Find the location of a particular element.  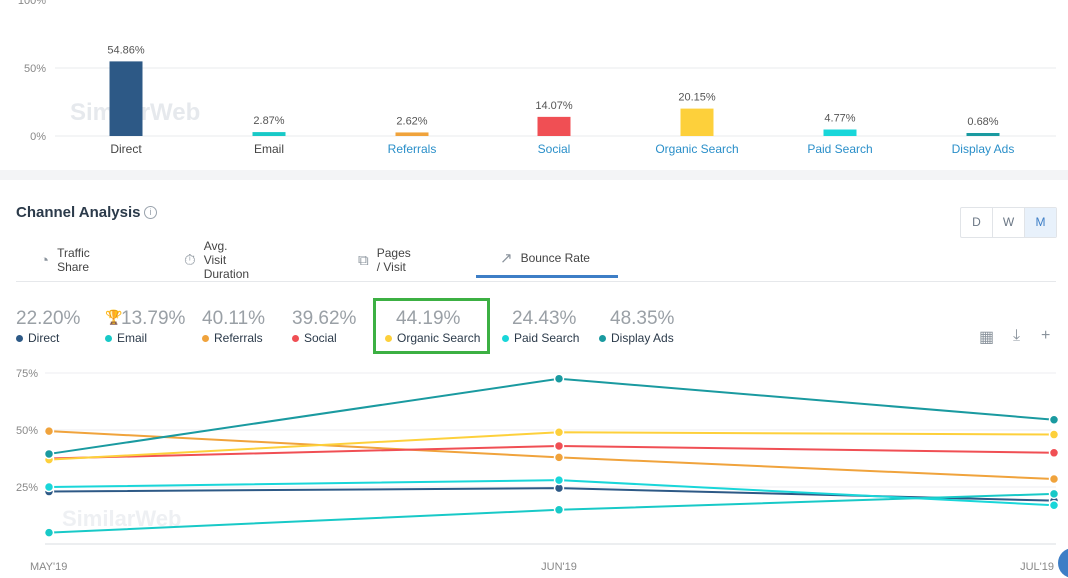

category-label: Direct is located at coordinates (126, 149).